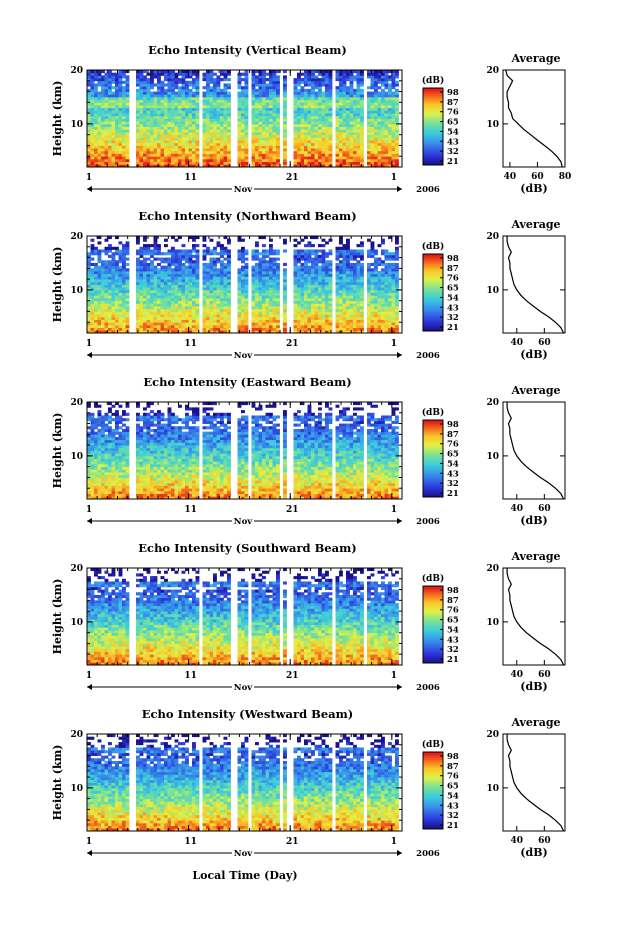 Image resolution: width=620 pixels, height=931 pixels. Describe the element at coordinates (428, 190) in the screenshot. I see `year-label: 2006` at that location.